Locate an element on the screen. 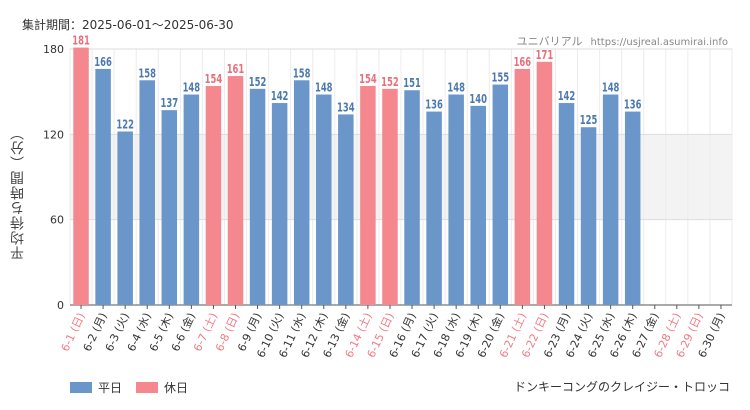  y-tick-label: 60 is located at coordinates (57, 220).